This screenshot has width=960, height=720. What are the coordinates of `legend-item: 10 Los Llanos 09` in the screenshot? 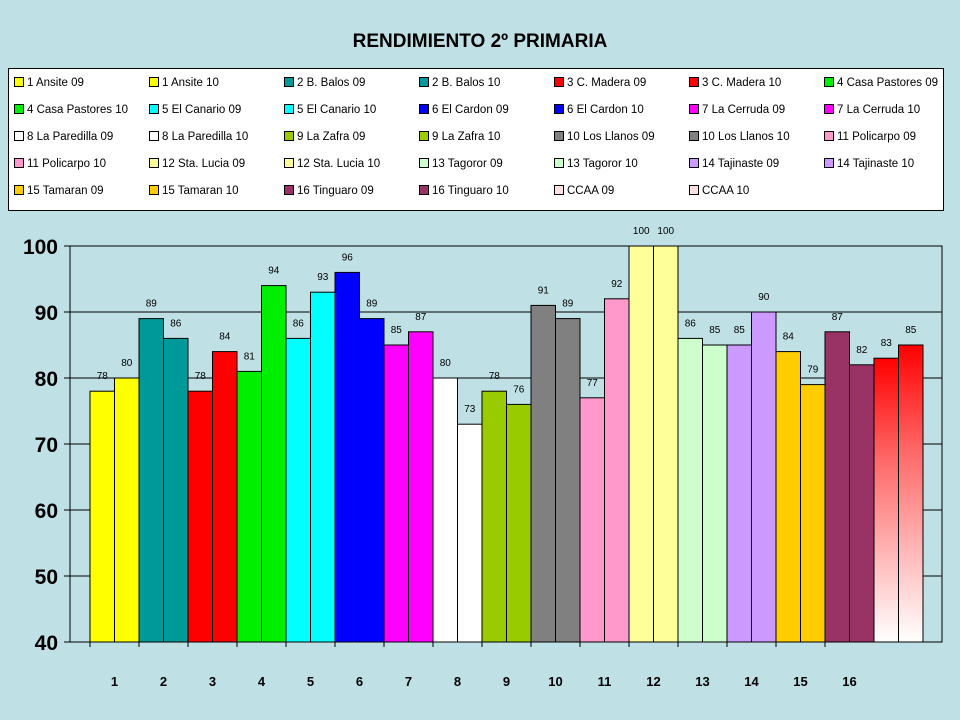 It's located at (604, 137).